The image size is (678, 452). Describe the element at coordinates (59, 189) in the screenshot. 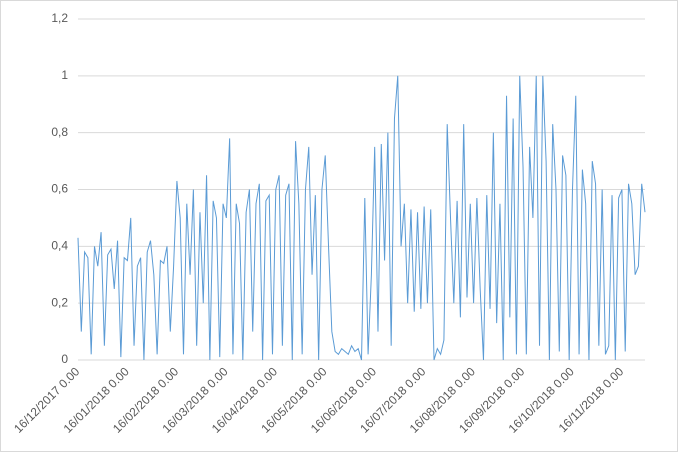

I see `y-tick-label: 0,6` at that location.